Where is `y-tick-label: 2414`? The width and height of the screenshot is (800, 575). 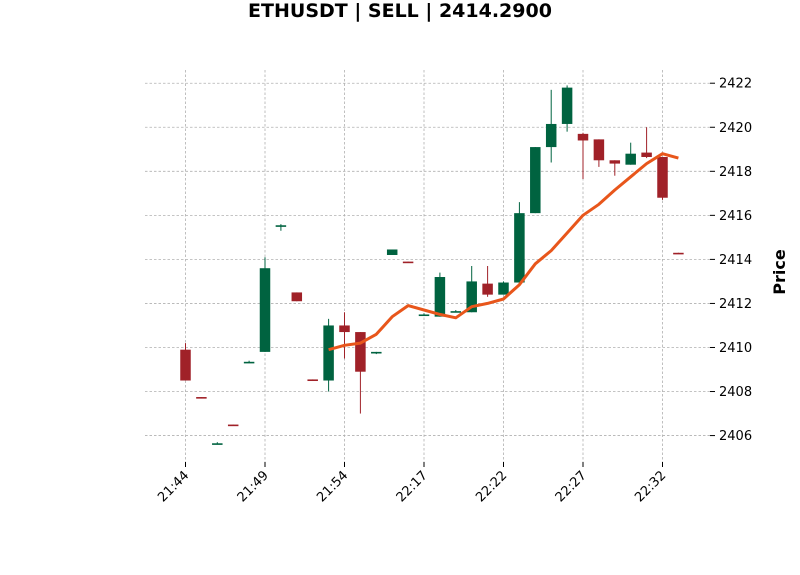
y-tick-label: 2414 is located at coordinates (735, 260).